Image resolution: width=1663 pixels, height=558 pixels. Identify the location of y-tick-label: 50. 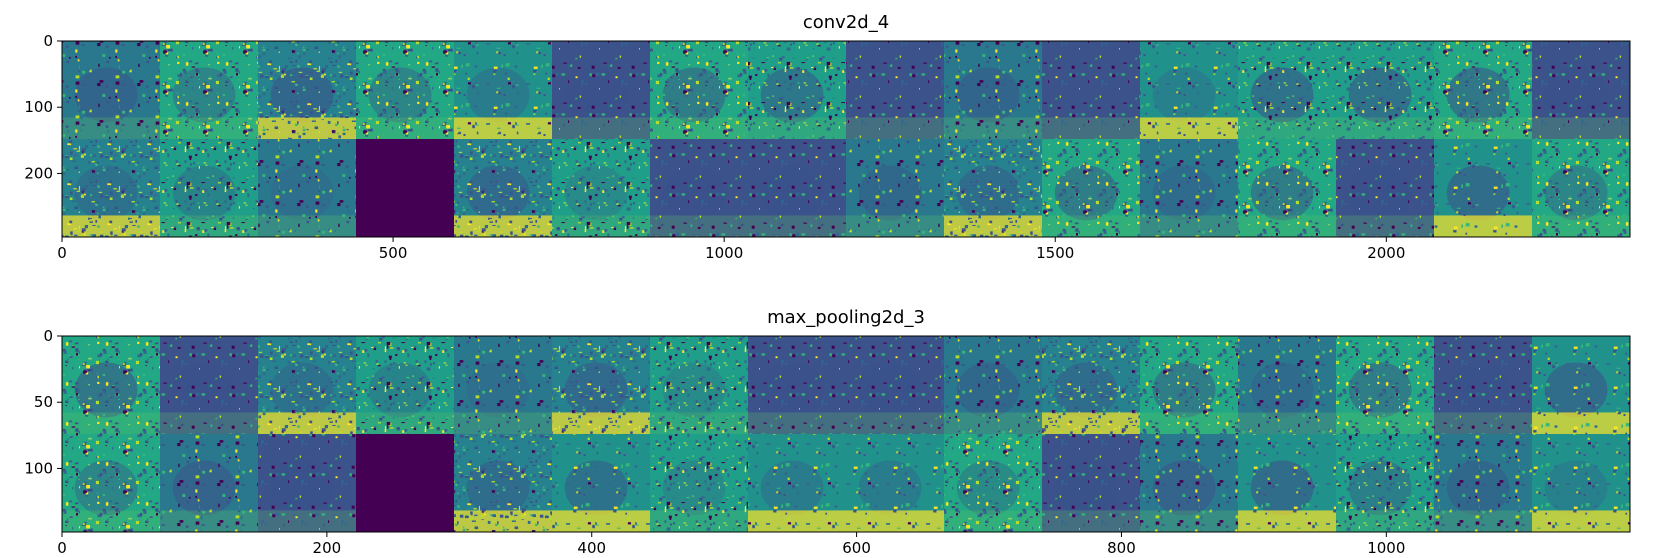
(43, 402).